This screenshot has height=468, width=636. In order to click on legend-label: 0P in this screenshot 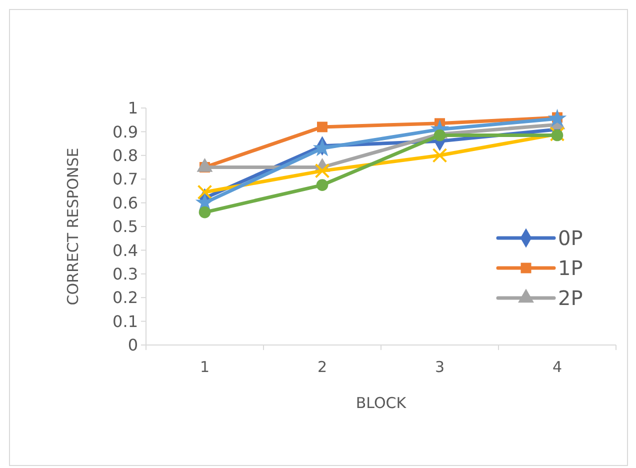, I will do `click(570, 238)`.